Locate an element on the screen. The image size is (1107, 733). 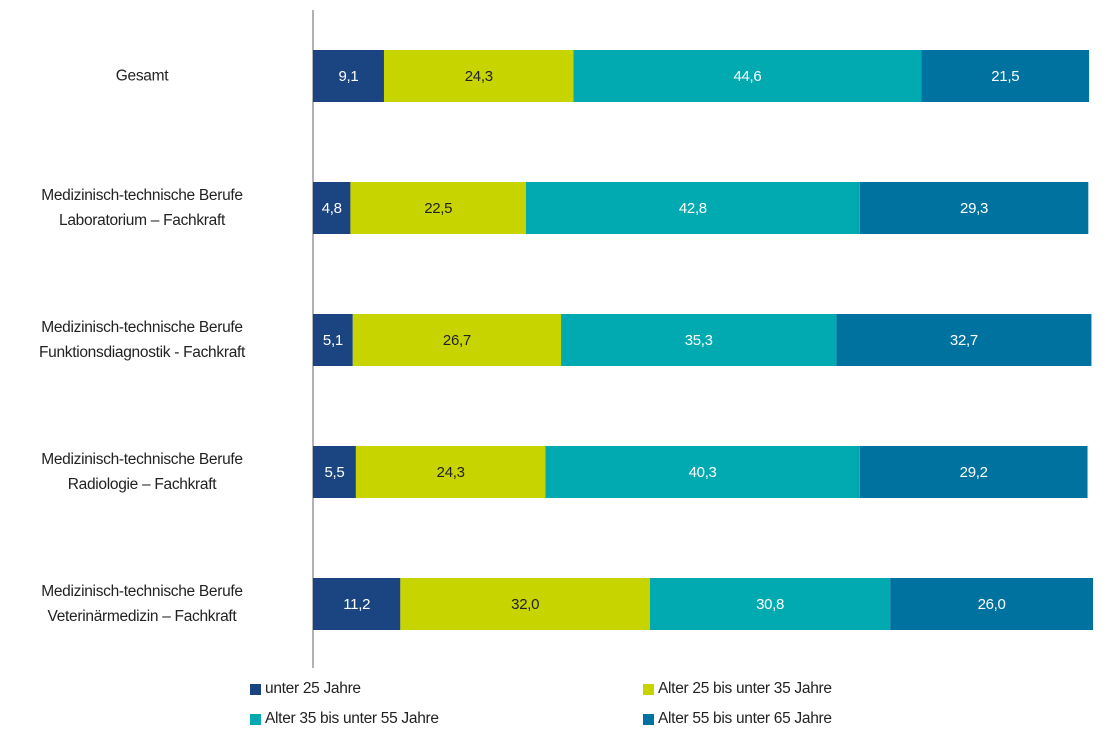
data-label: 4,8 is located at coordinates (332, 208).